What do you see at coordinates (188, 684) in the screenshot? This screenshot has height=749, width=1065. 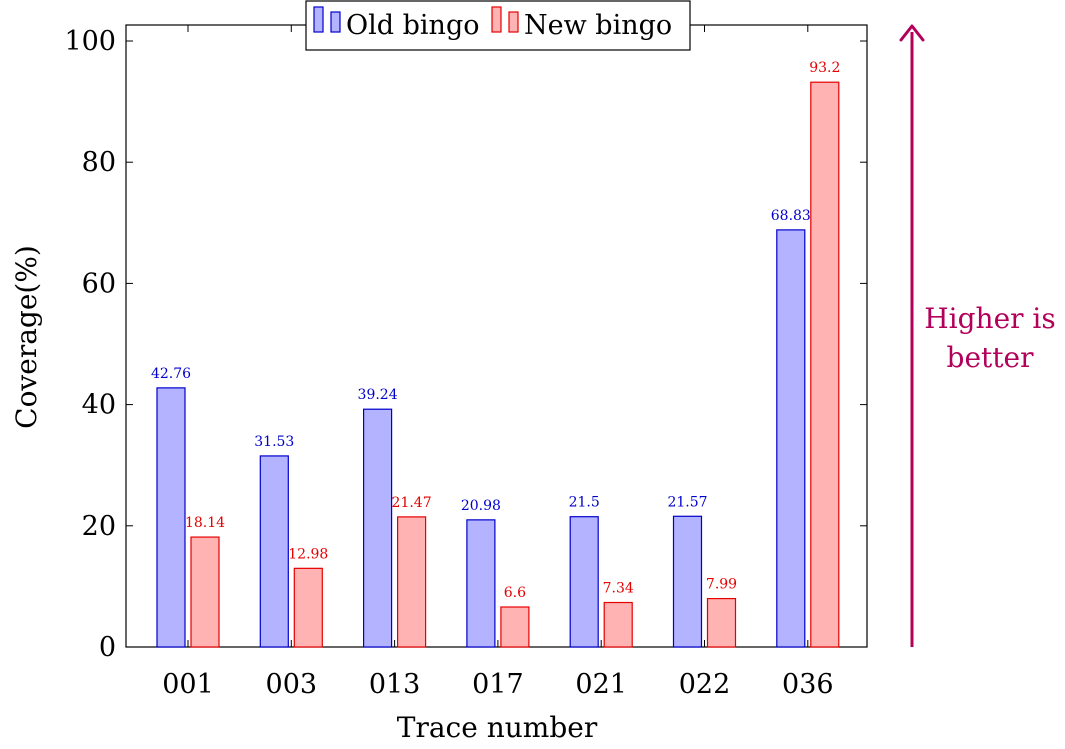 I see `x-tick-label: 001` at bounding box center [188, 684].